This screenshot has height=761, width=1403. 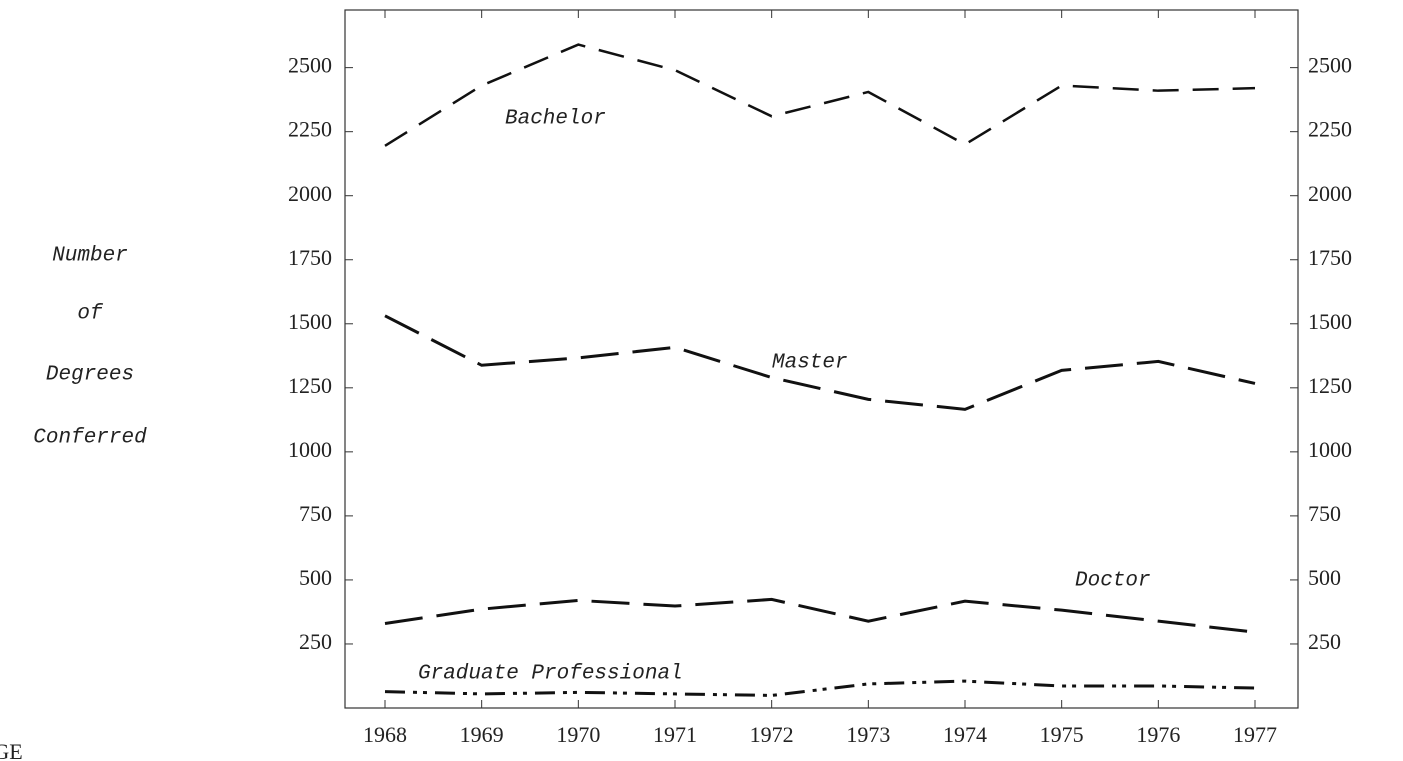 I want to click on x-tick-label: 1970, so click(x=578, y=734).